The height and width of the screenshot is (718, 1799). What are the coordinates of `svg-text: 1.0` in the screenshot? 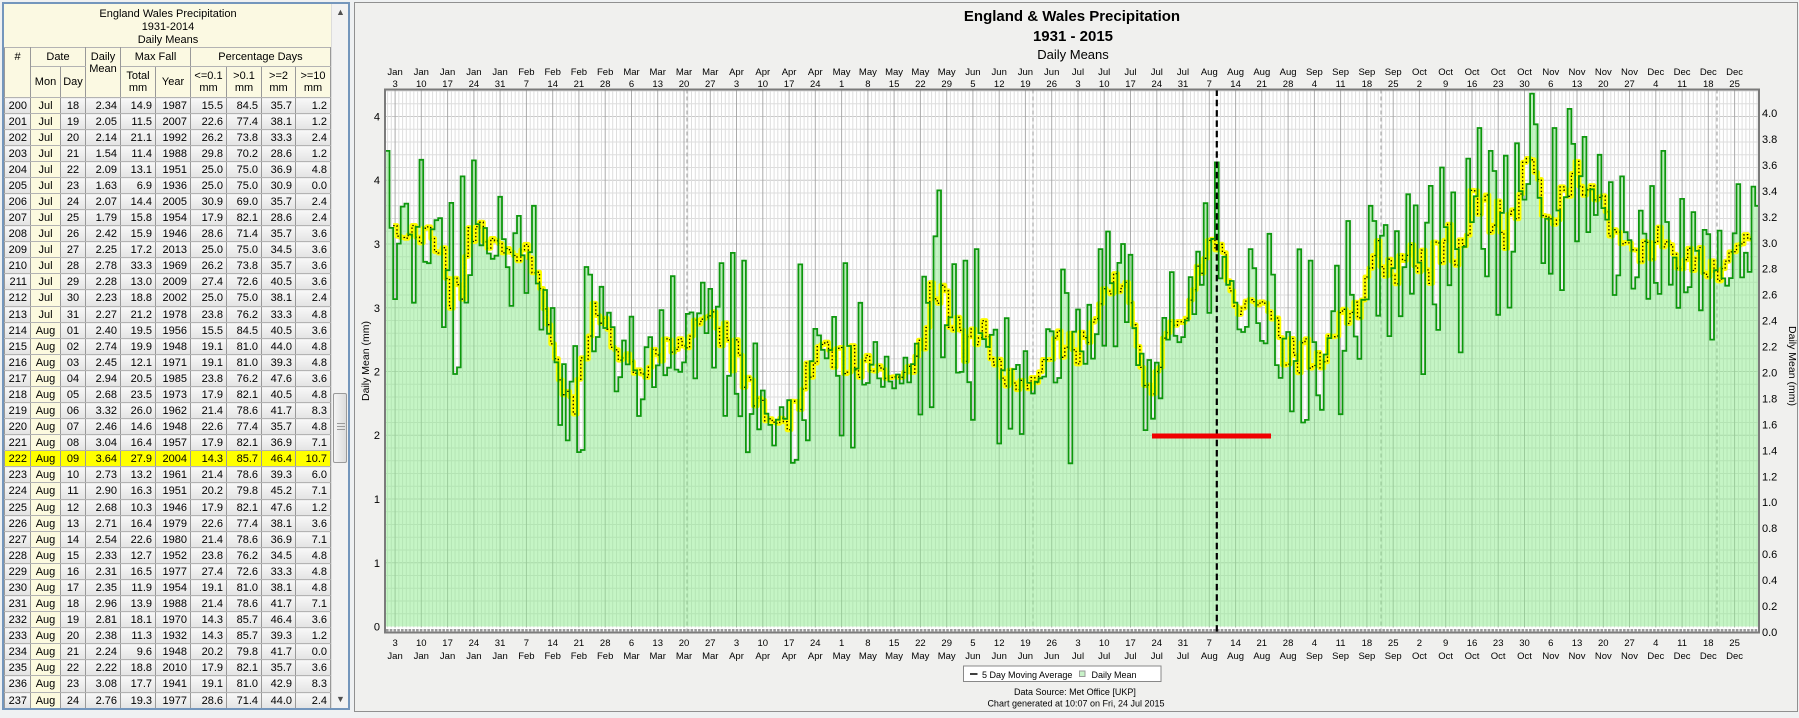 It's located at (1769, 503).